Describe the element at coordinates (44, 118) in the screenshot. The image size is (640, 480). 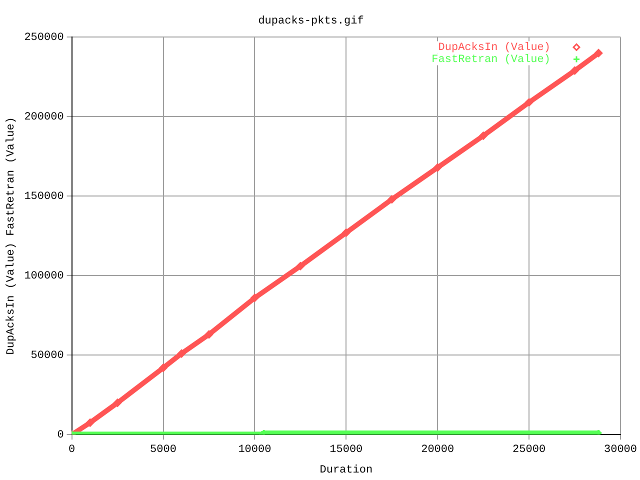
I see `y-tick-label: 200000` at that location.